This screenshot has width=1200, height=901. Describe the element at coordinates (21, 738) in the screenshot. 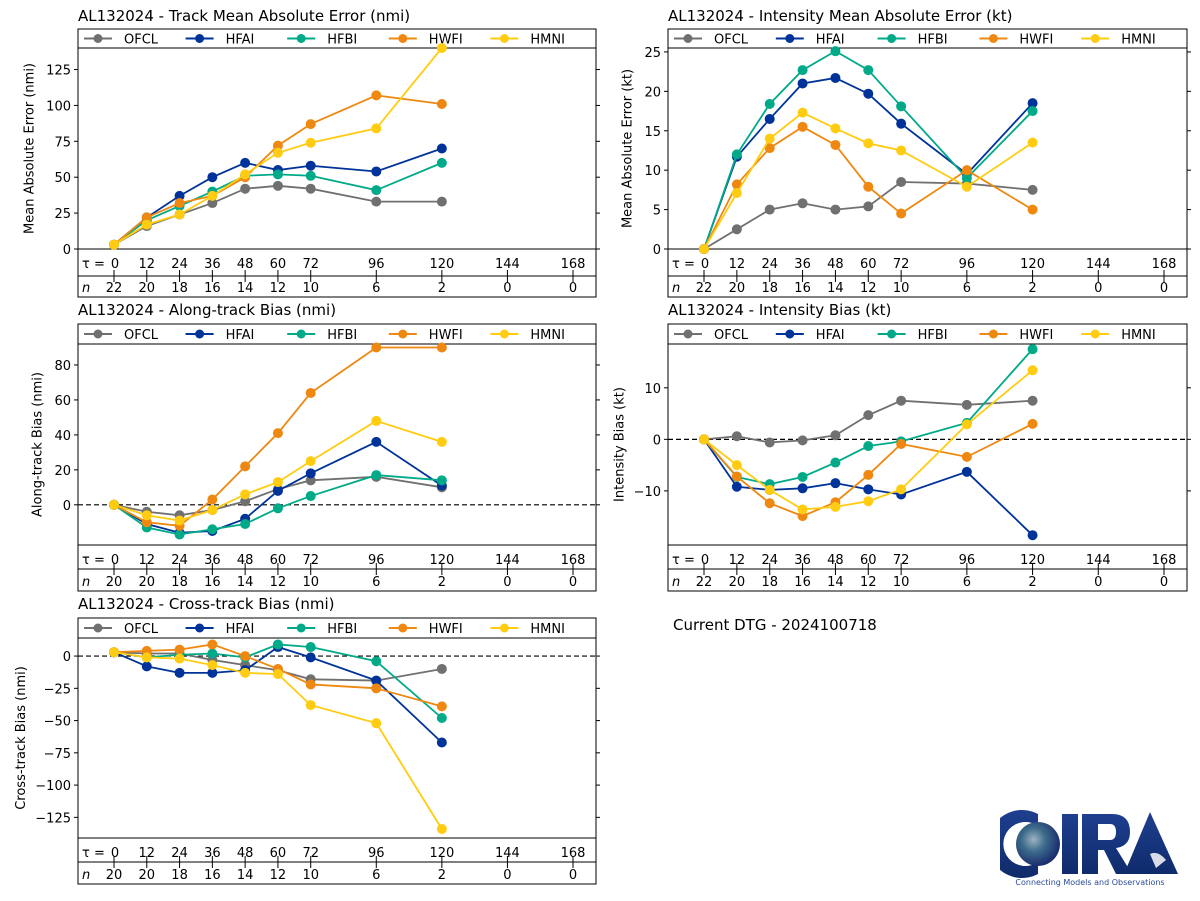

I see `y-axis-label: Cross-track Bias (nmi)` at that location.